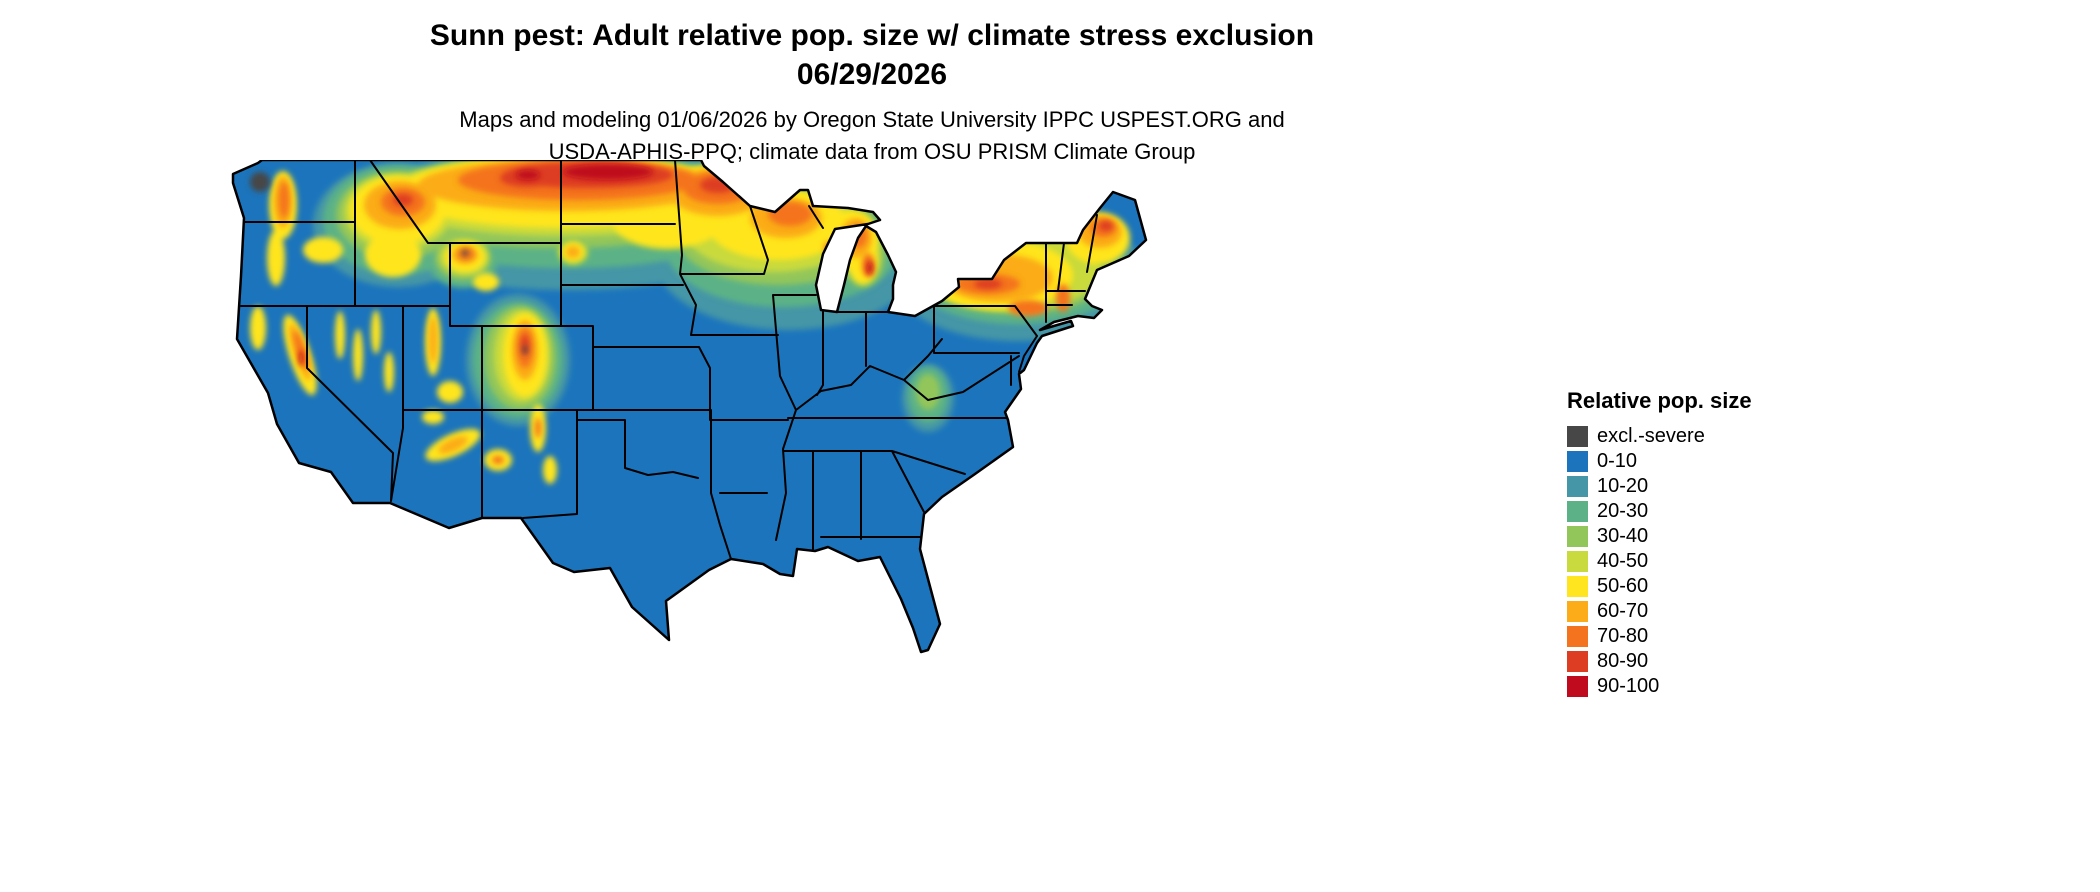  I want to click on legend-item-80-90: 80-90, so click(1677, 661).